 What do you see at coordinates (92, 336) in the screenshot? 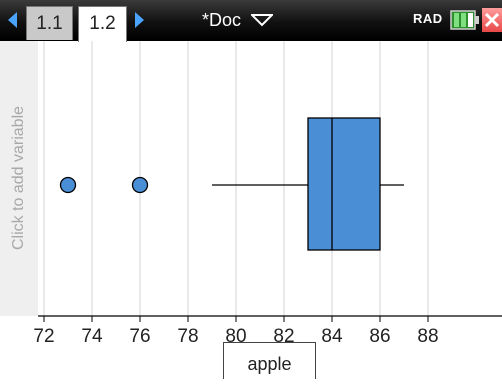
I see `x-tick-label: 74` at bounding box center [92, 336].